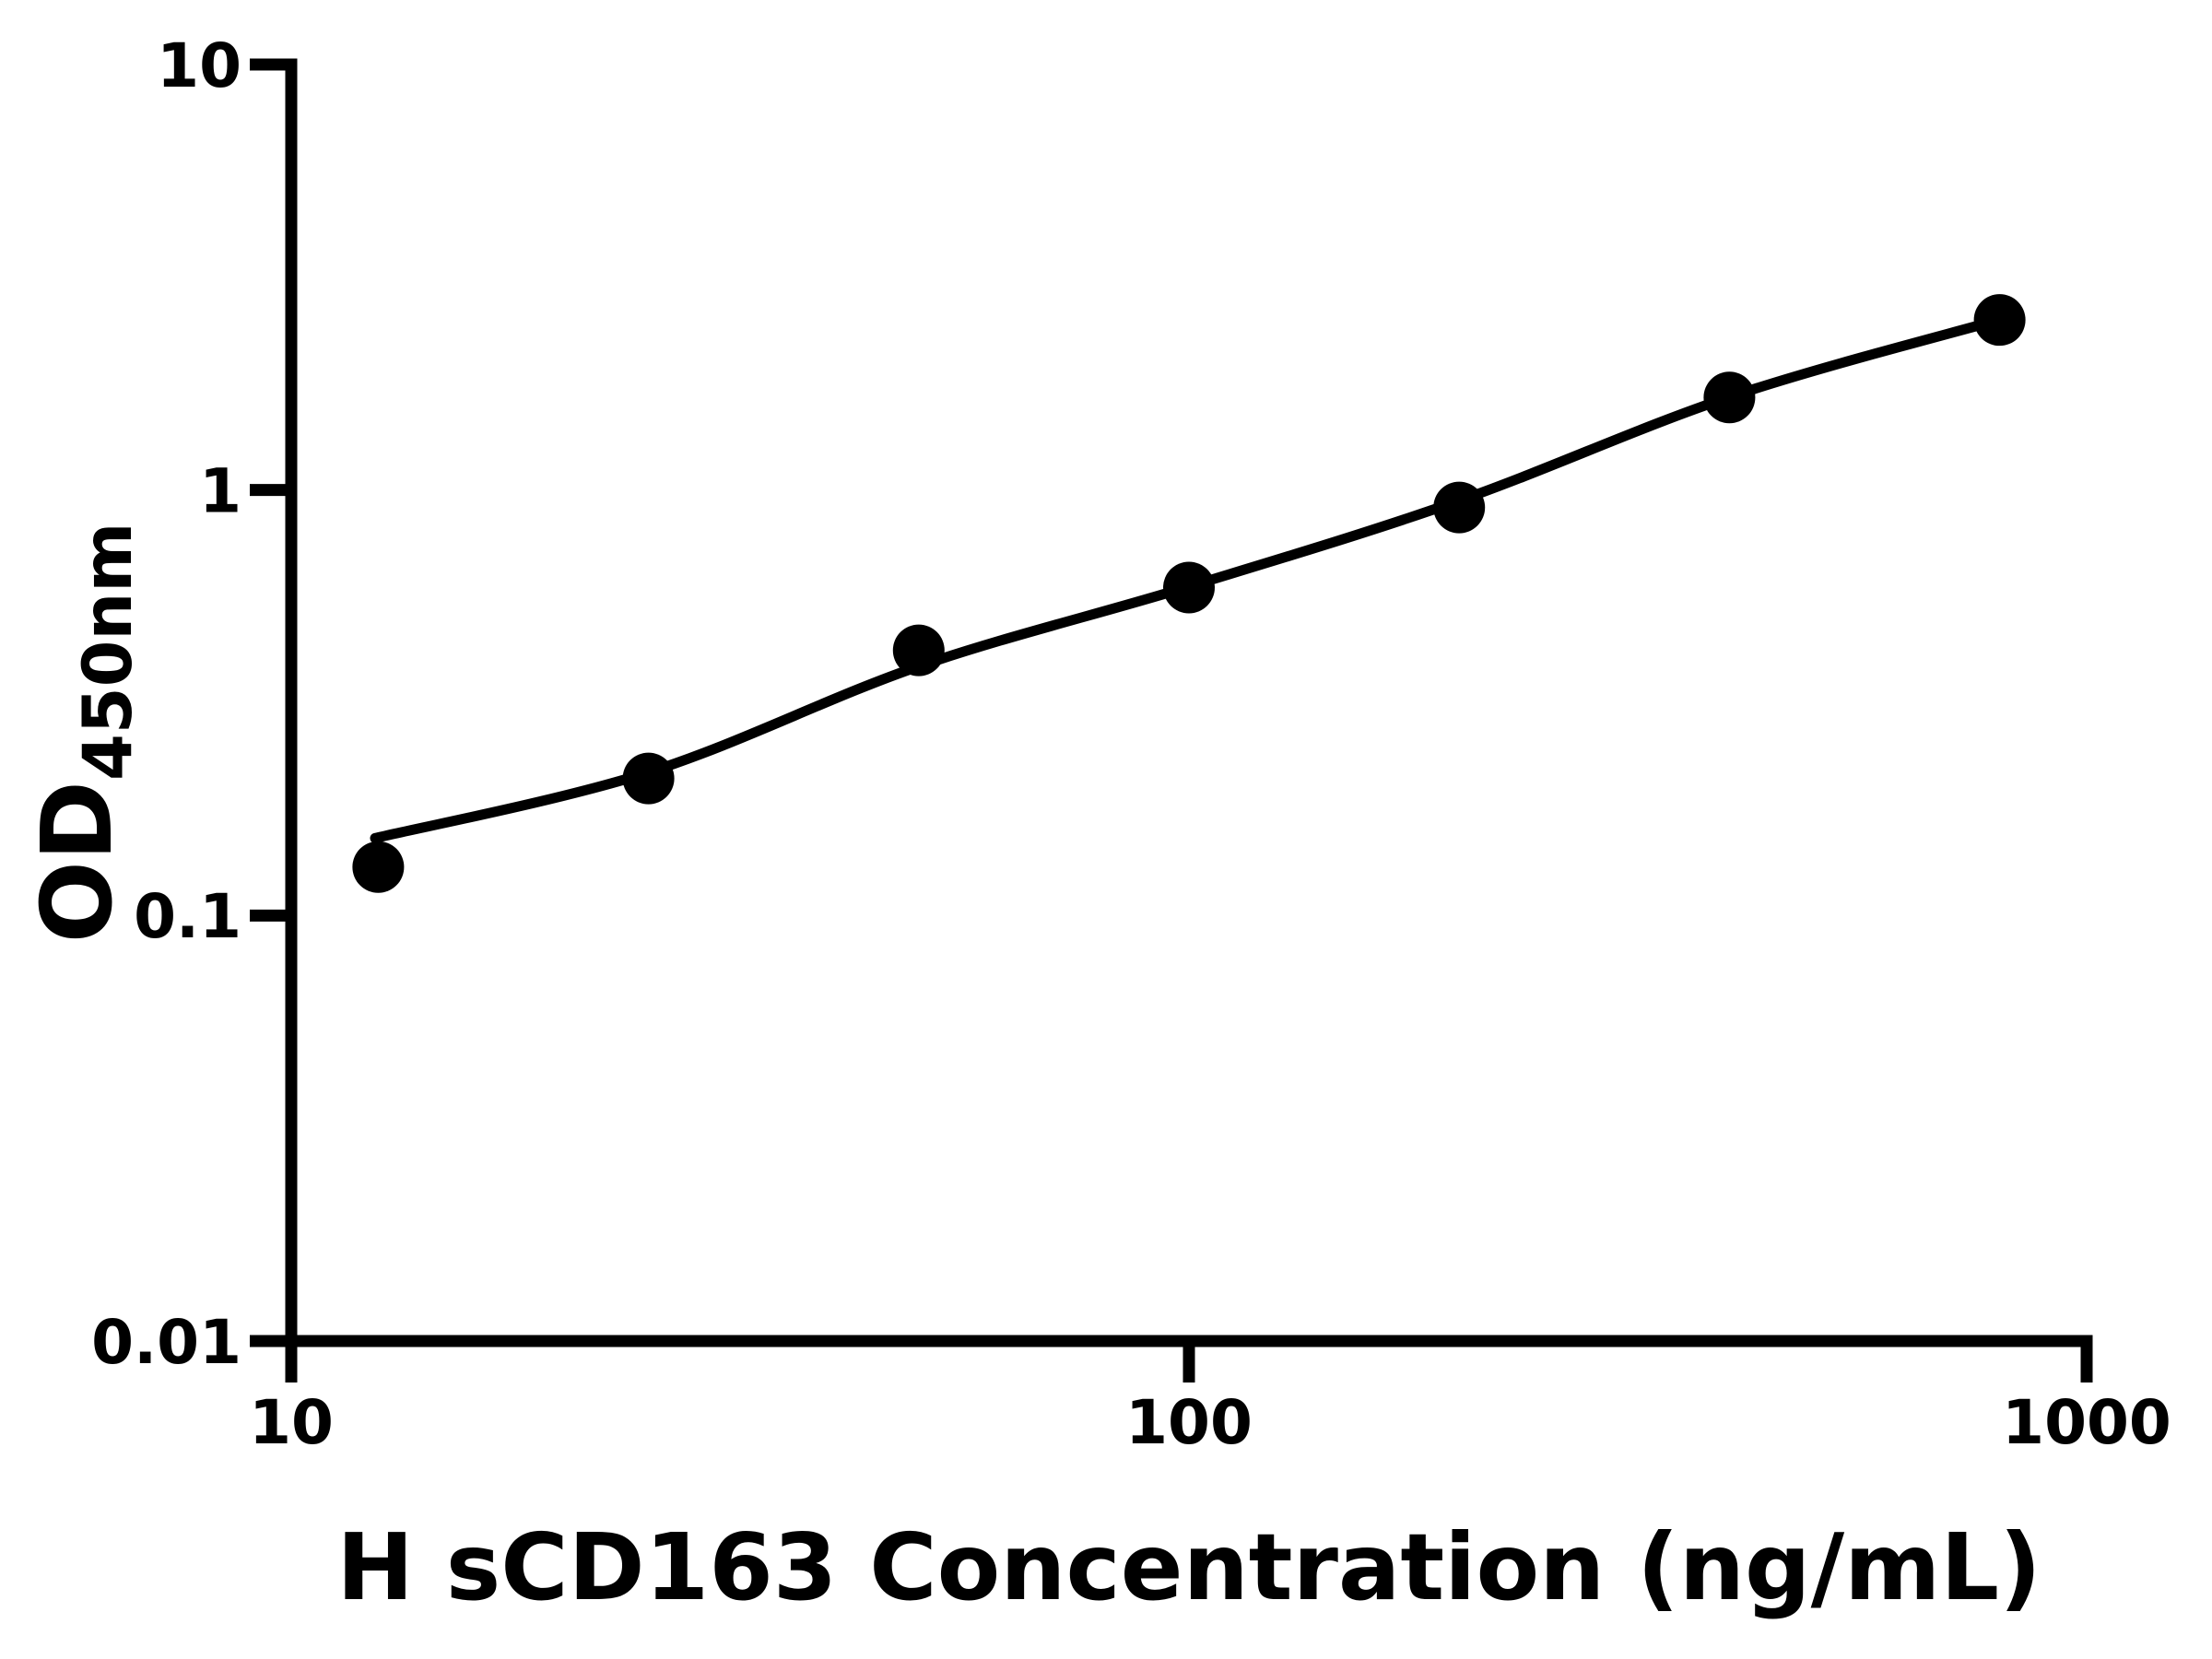 The height and width of the screenshot is (1659, 2212). What do you see at coordinates (220, 490) in the screenshot?
I see `y-tick-label: 1` at bounding box center [220, 490].